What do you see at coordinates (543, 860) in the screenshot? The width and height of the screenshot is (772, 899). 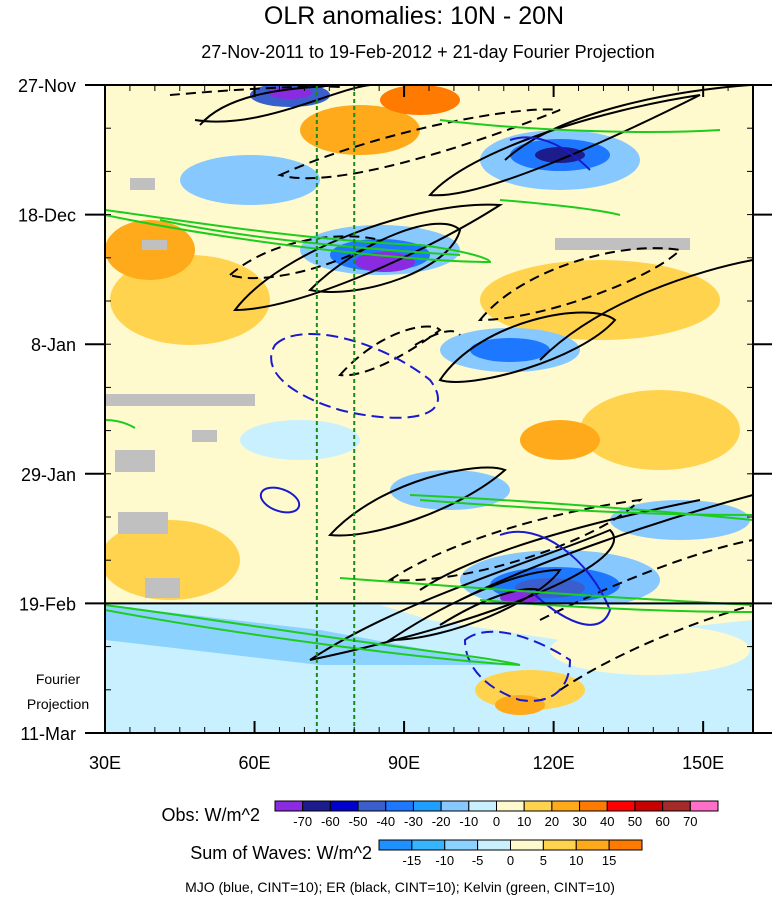 I see `colorbar-level-label: 5` at bounding box center [543, 860].